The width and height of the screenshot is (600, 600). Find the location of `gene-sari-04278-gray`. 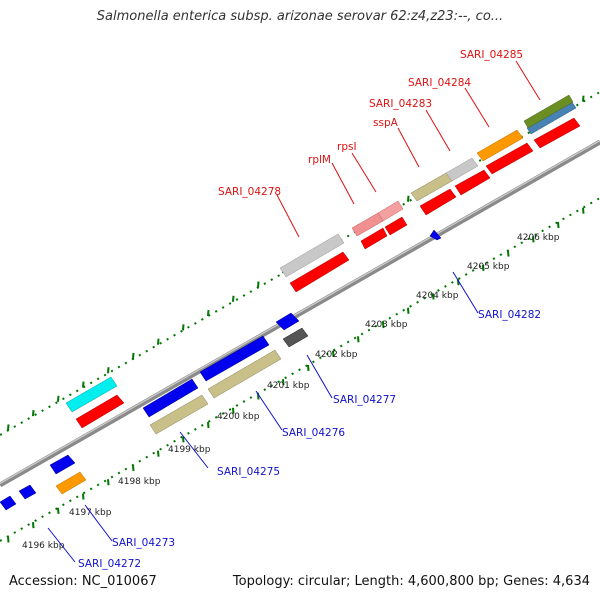

gene-sari-04278-gray is located at coordinates (312, 255).